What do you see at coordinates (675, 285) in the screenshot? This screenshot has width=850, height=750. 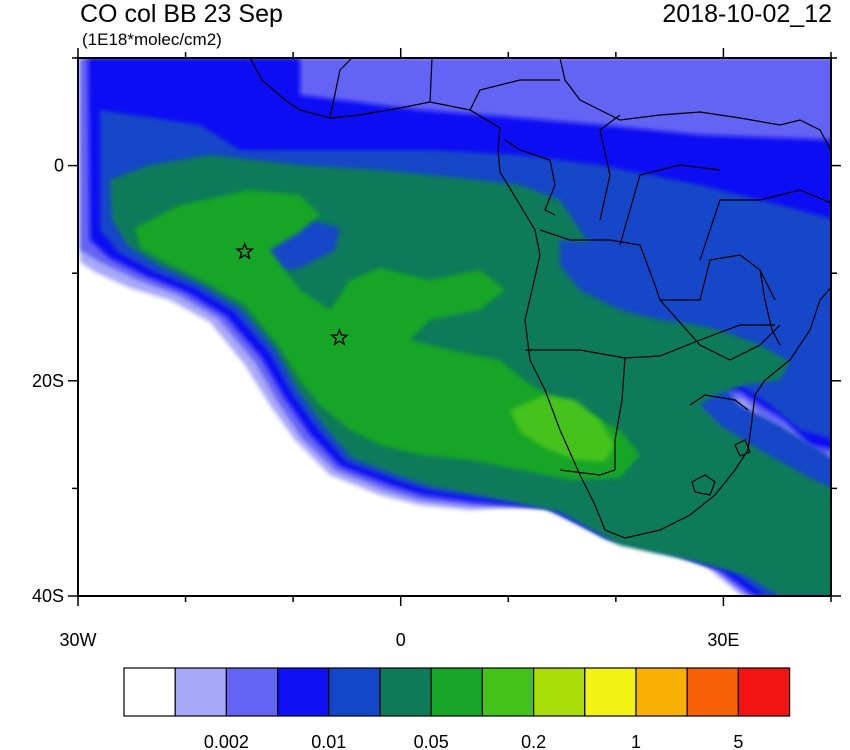 I see `plume-island-darkblue-east` at bounding box center [675, 285].